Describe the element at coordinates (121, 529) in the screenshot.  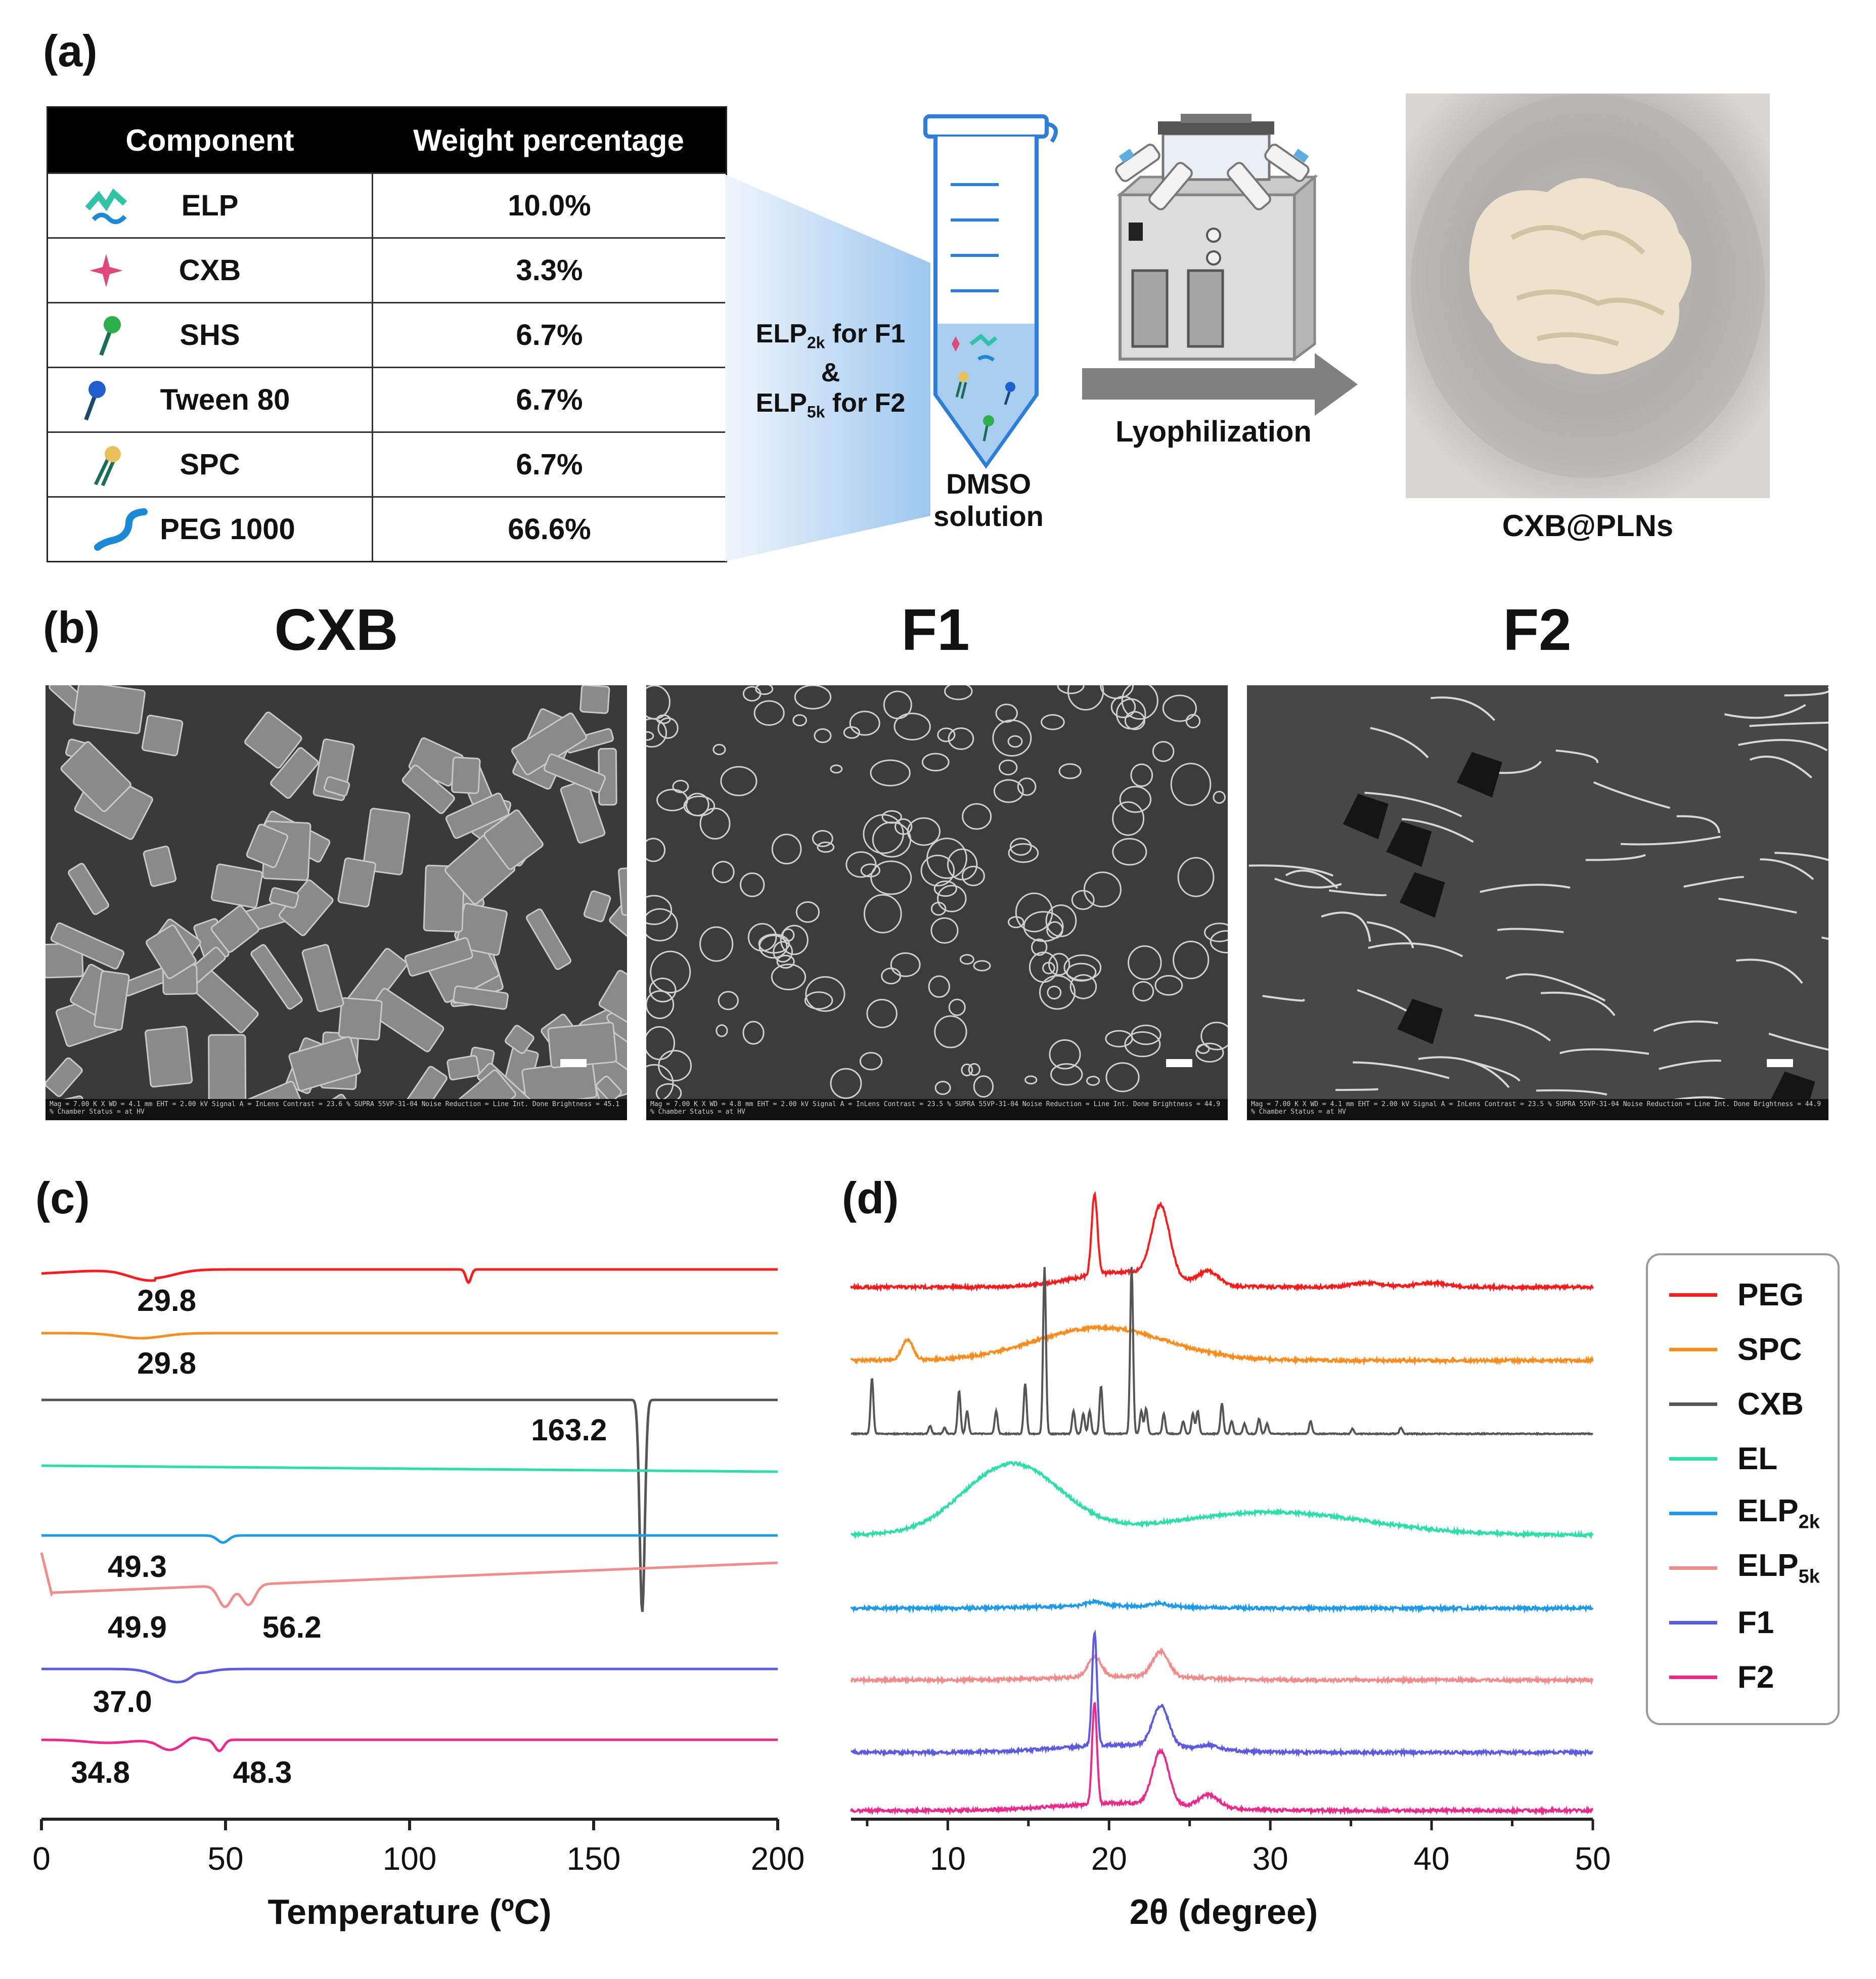
I see `peg-ribbon-icon` at that location.